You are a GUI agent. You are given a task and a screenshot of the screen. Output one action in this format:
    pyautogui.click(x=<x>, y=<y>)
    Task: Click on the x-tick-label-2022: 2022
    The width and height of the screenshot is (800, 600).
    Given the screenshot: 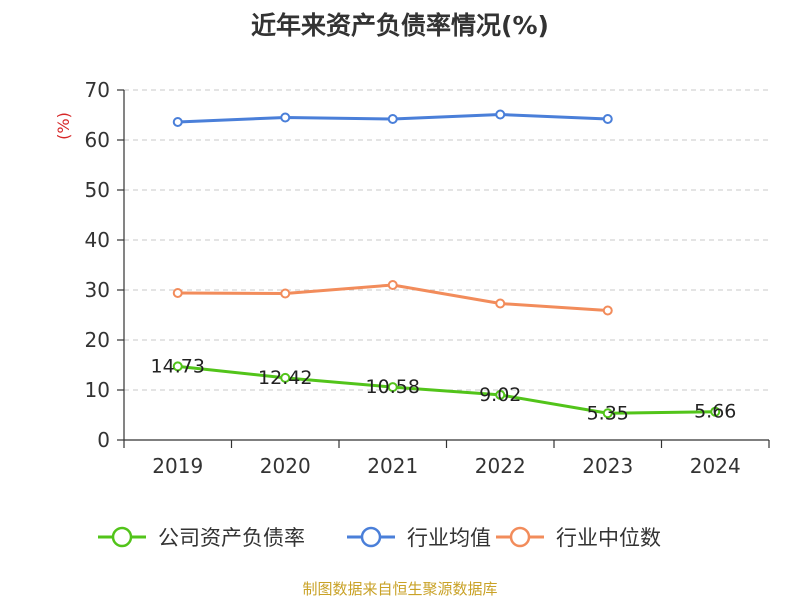 What is the action you would take?
    pyautogui.click(x=500, y=466)
    